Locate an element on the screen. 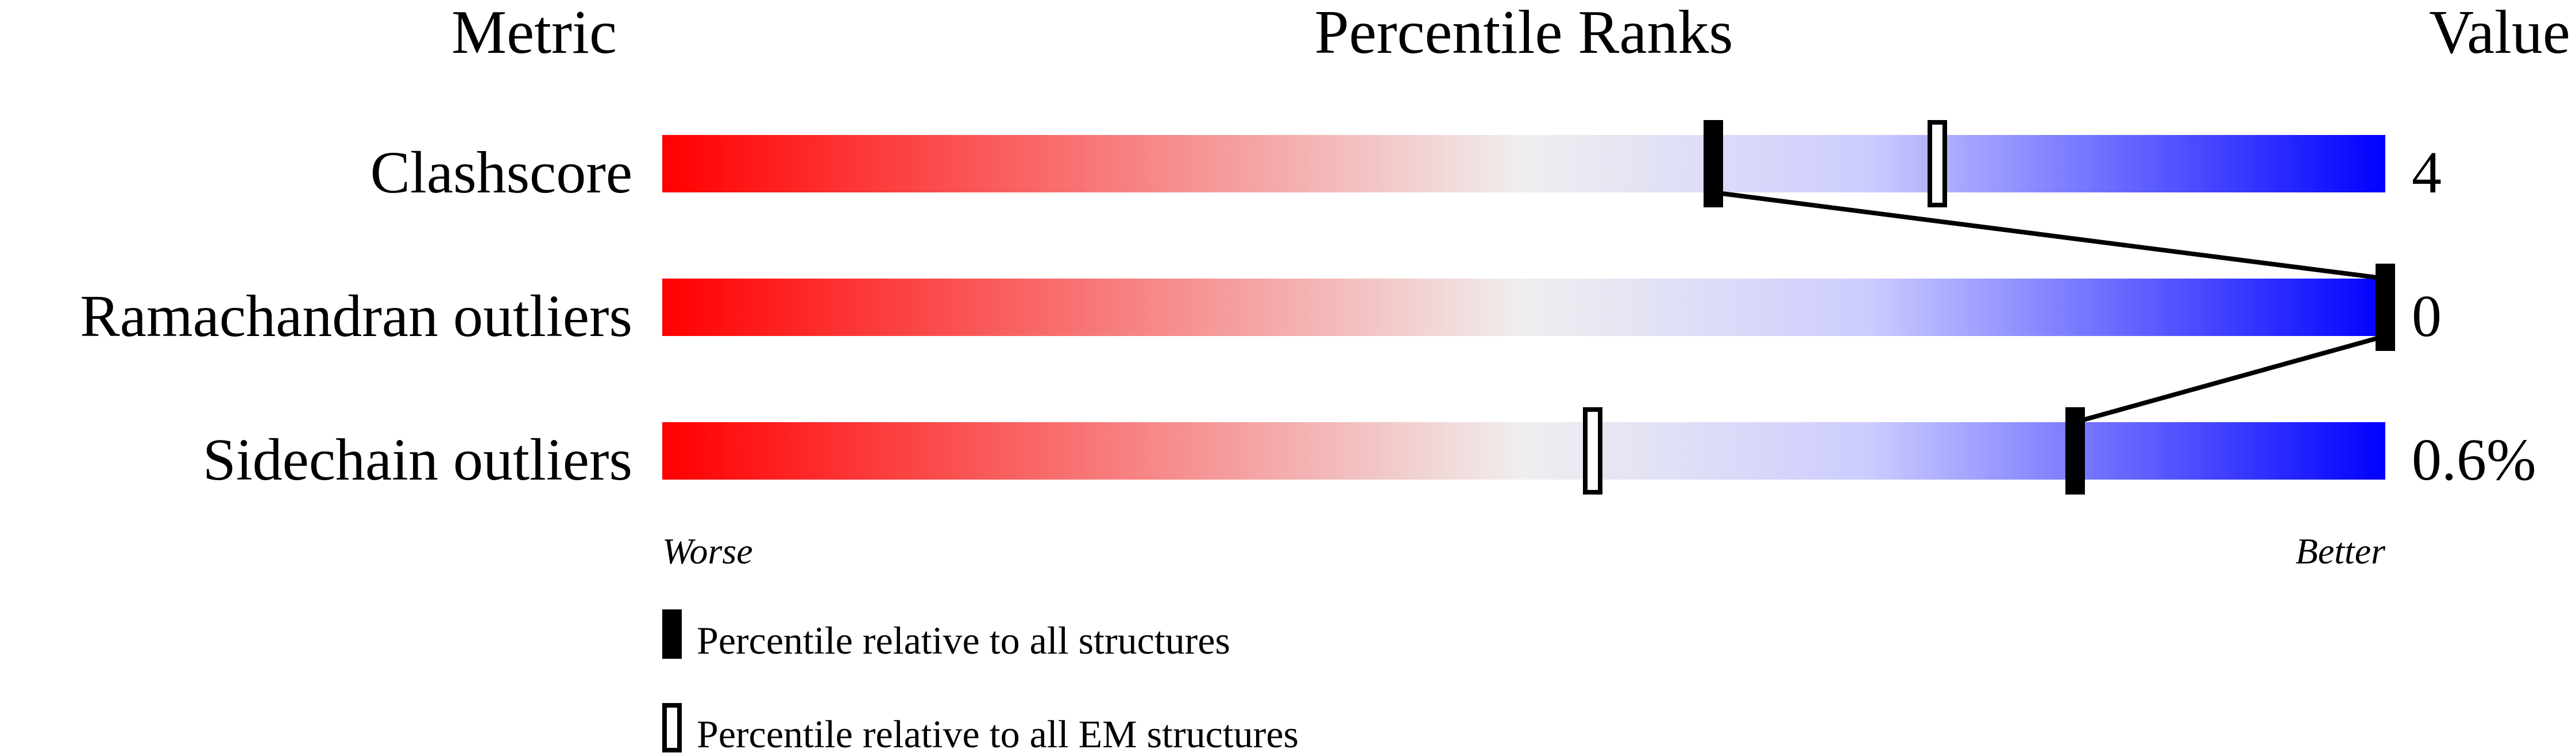 The image size is (2576, 753). better-label: Better is located at coordinates (2341, 551).